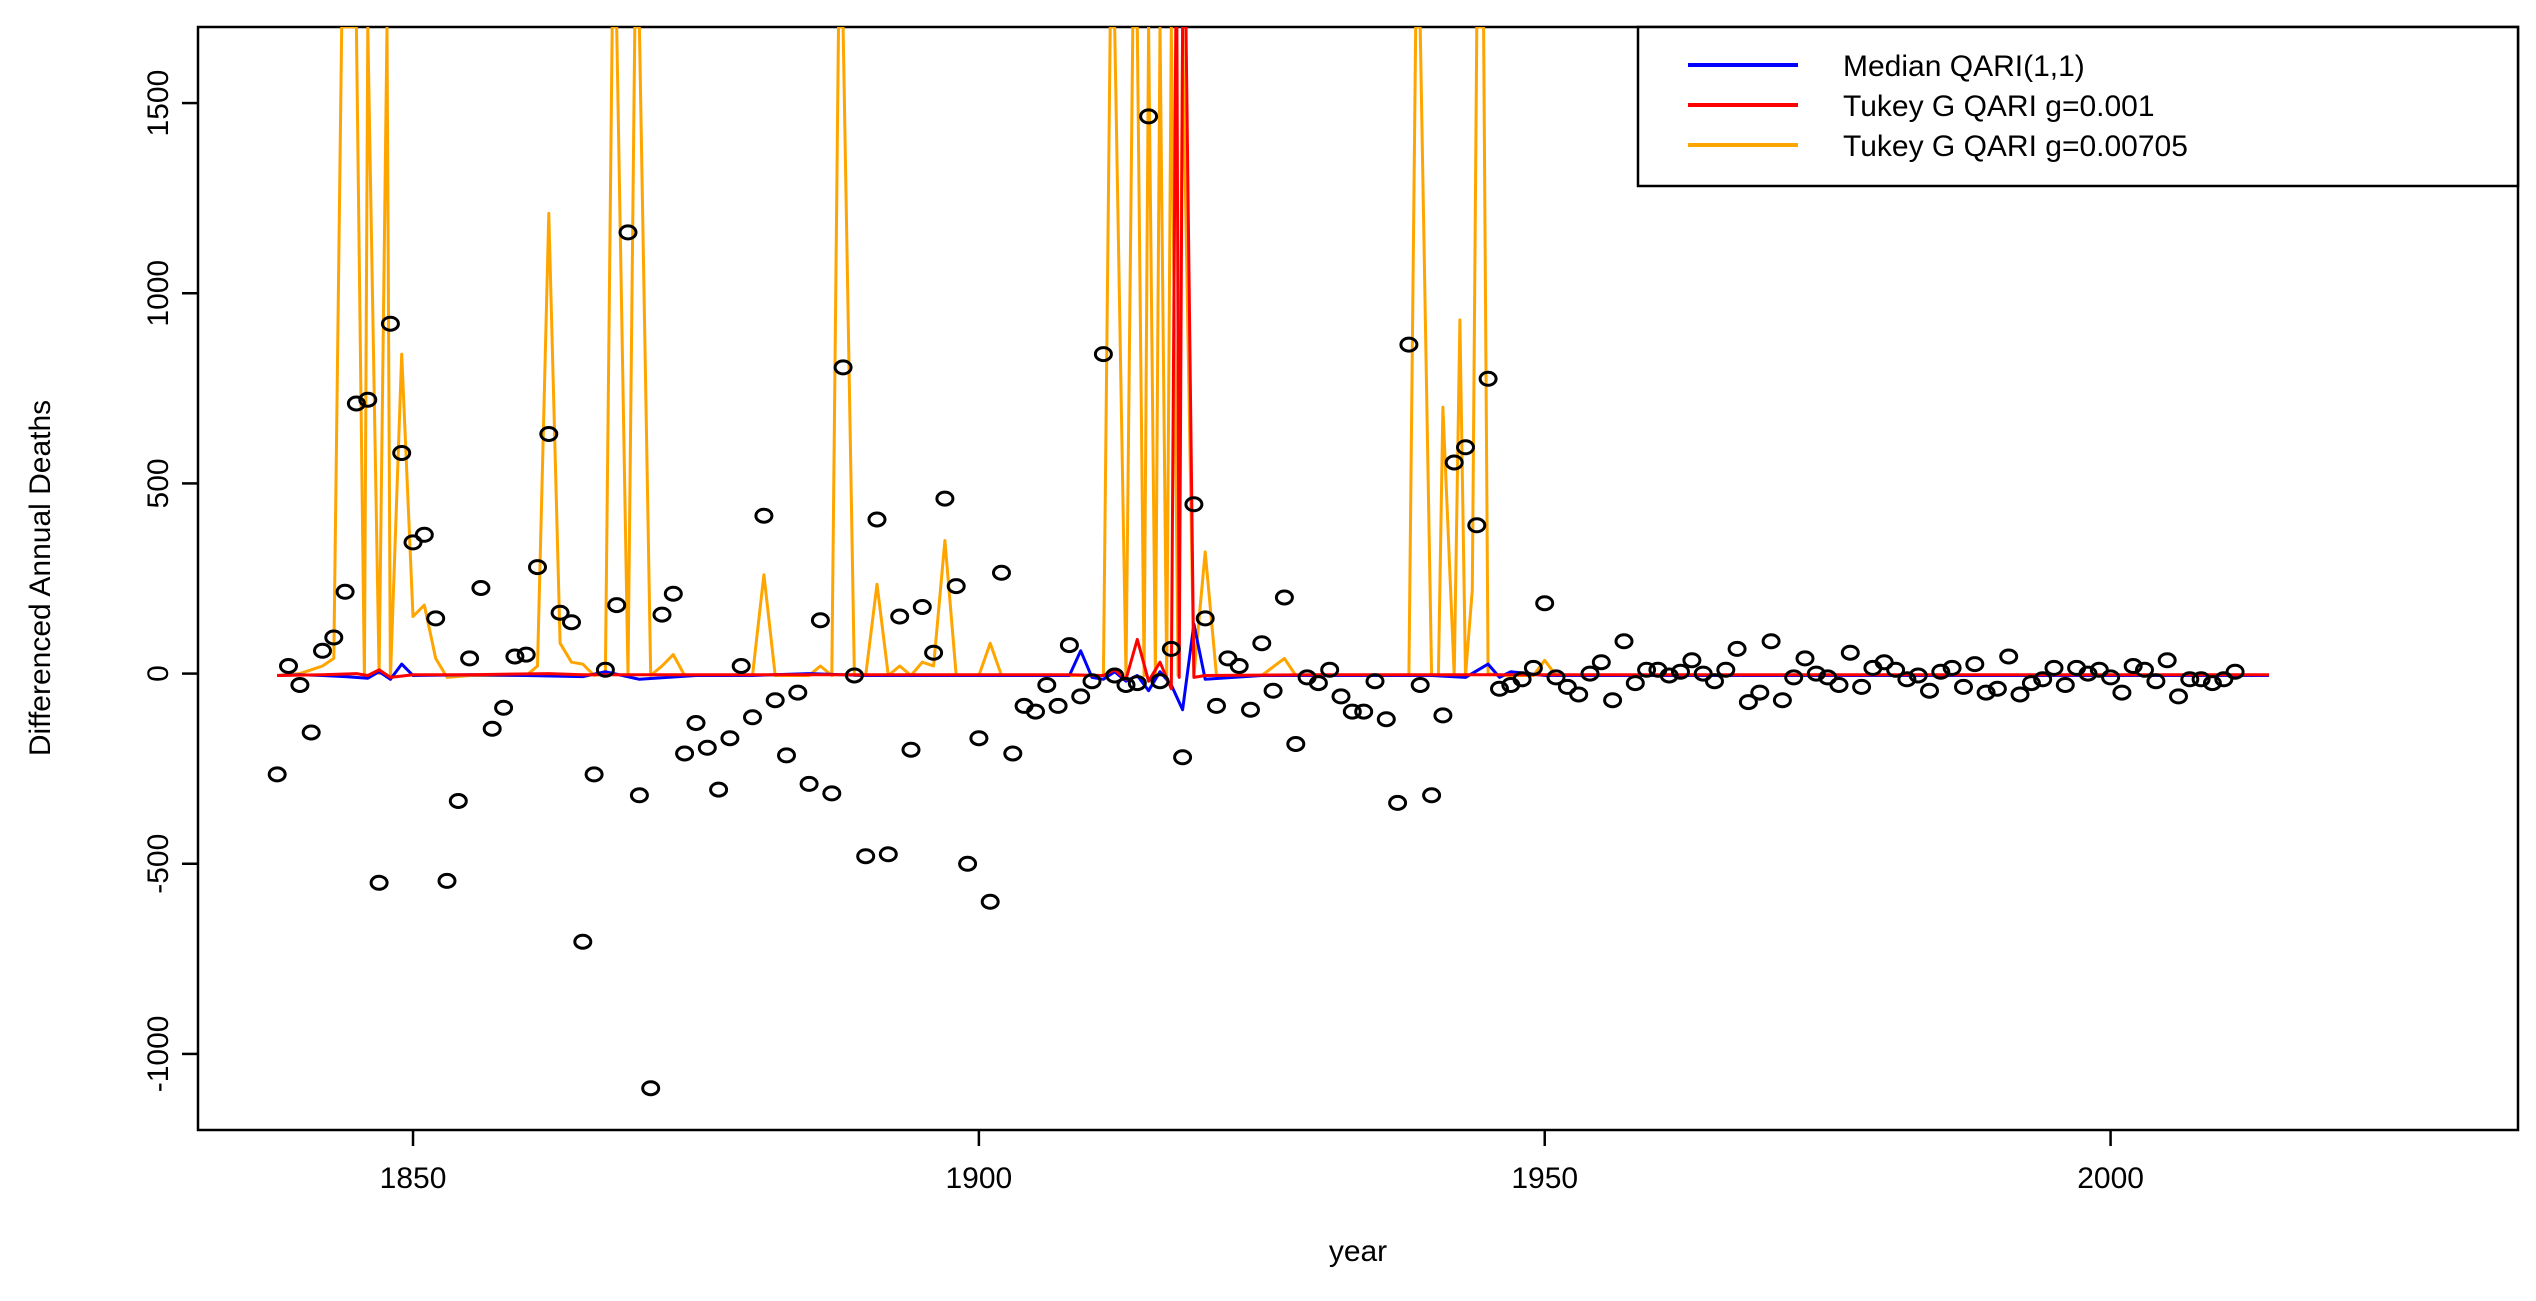 This screenshot has height=1301, width=2536. I want to click on y-tick-label: 0, so click(158, 673).